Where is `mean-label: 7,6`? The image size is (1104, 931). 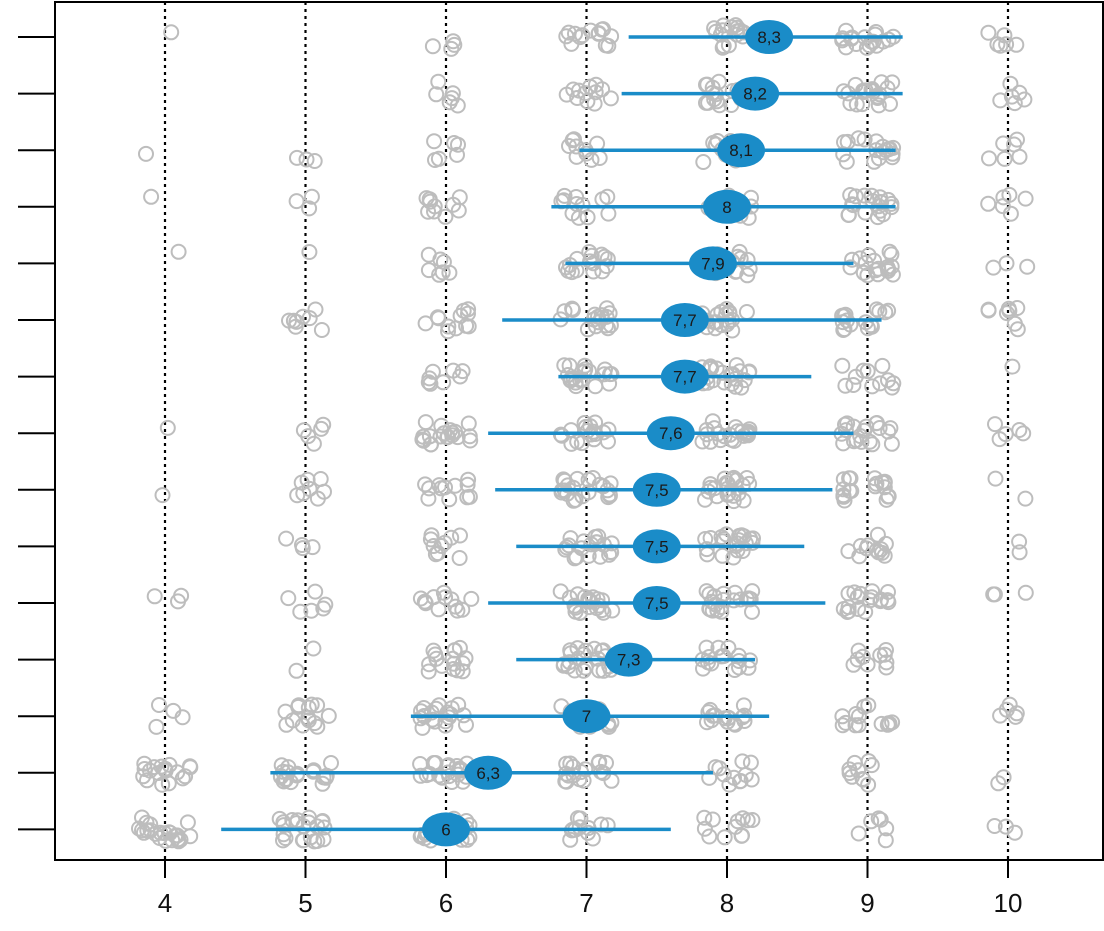
mean-label: 7,6 is located at coordinates (671, 433).